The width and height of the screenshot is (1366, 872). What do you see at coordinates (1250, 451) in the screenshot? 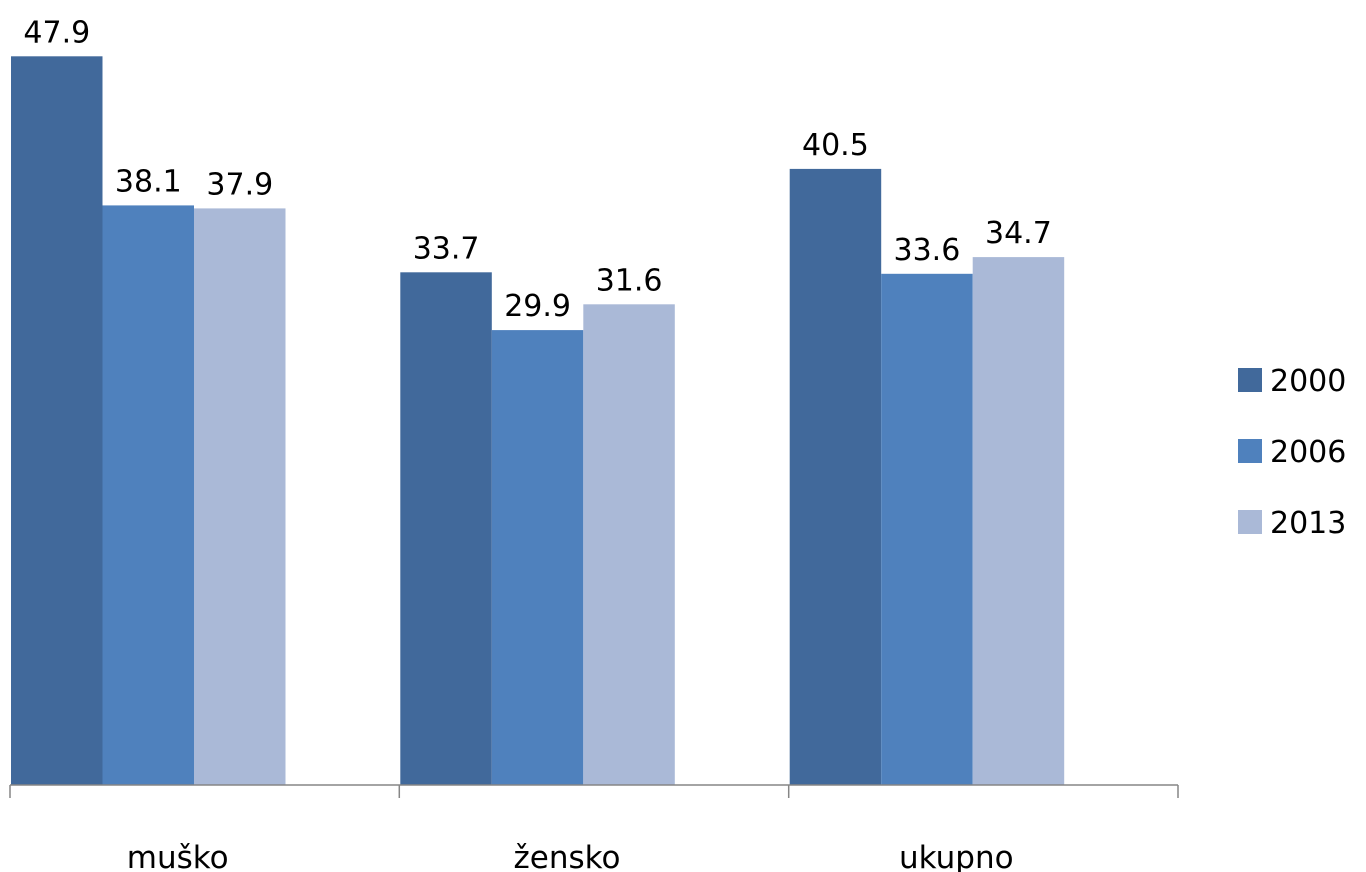
I see `legend-swatch-2006` at bounding box center [1250, 451].